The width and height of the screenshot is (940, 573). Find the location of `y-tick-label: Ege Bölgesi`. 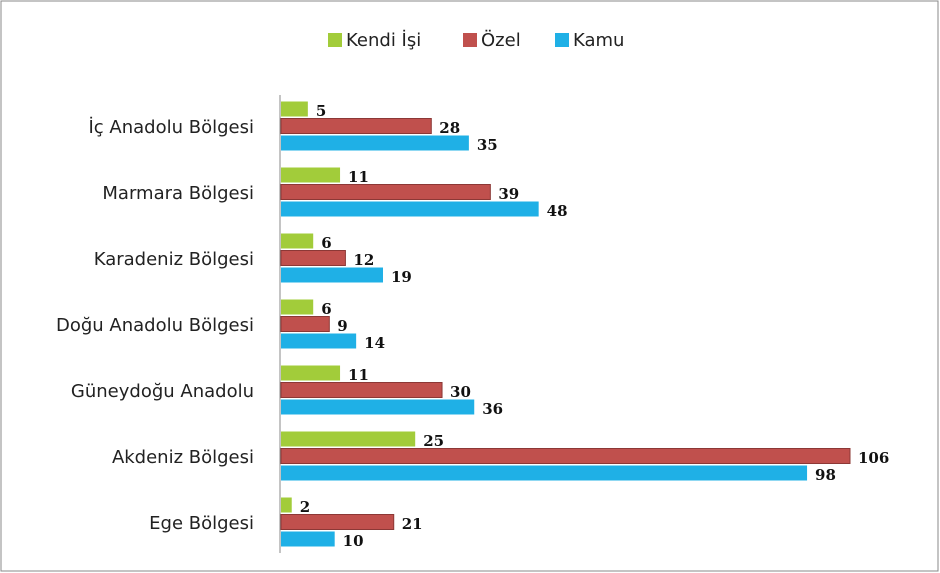

y-tick-label: Ege Bölgesi is located at coordinates (201, 523).